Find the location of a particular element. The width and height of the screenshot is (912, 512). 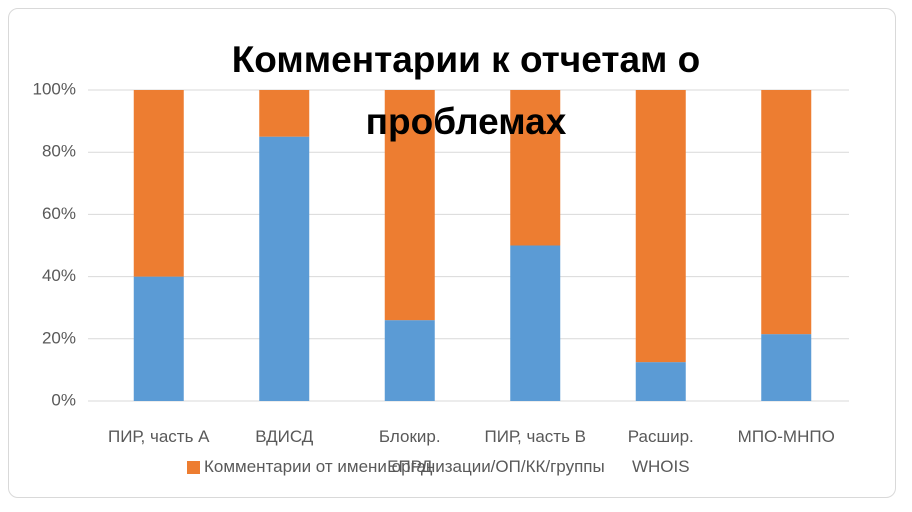

x-tick-label: Блокир. ЕПРД is located at coordinates (409, 451).